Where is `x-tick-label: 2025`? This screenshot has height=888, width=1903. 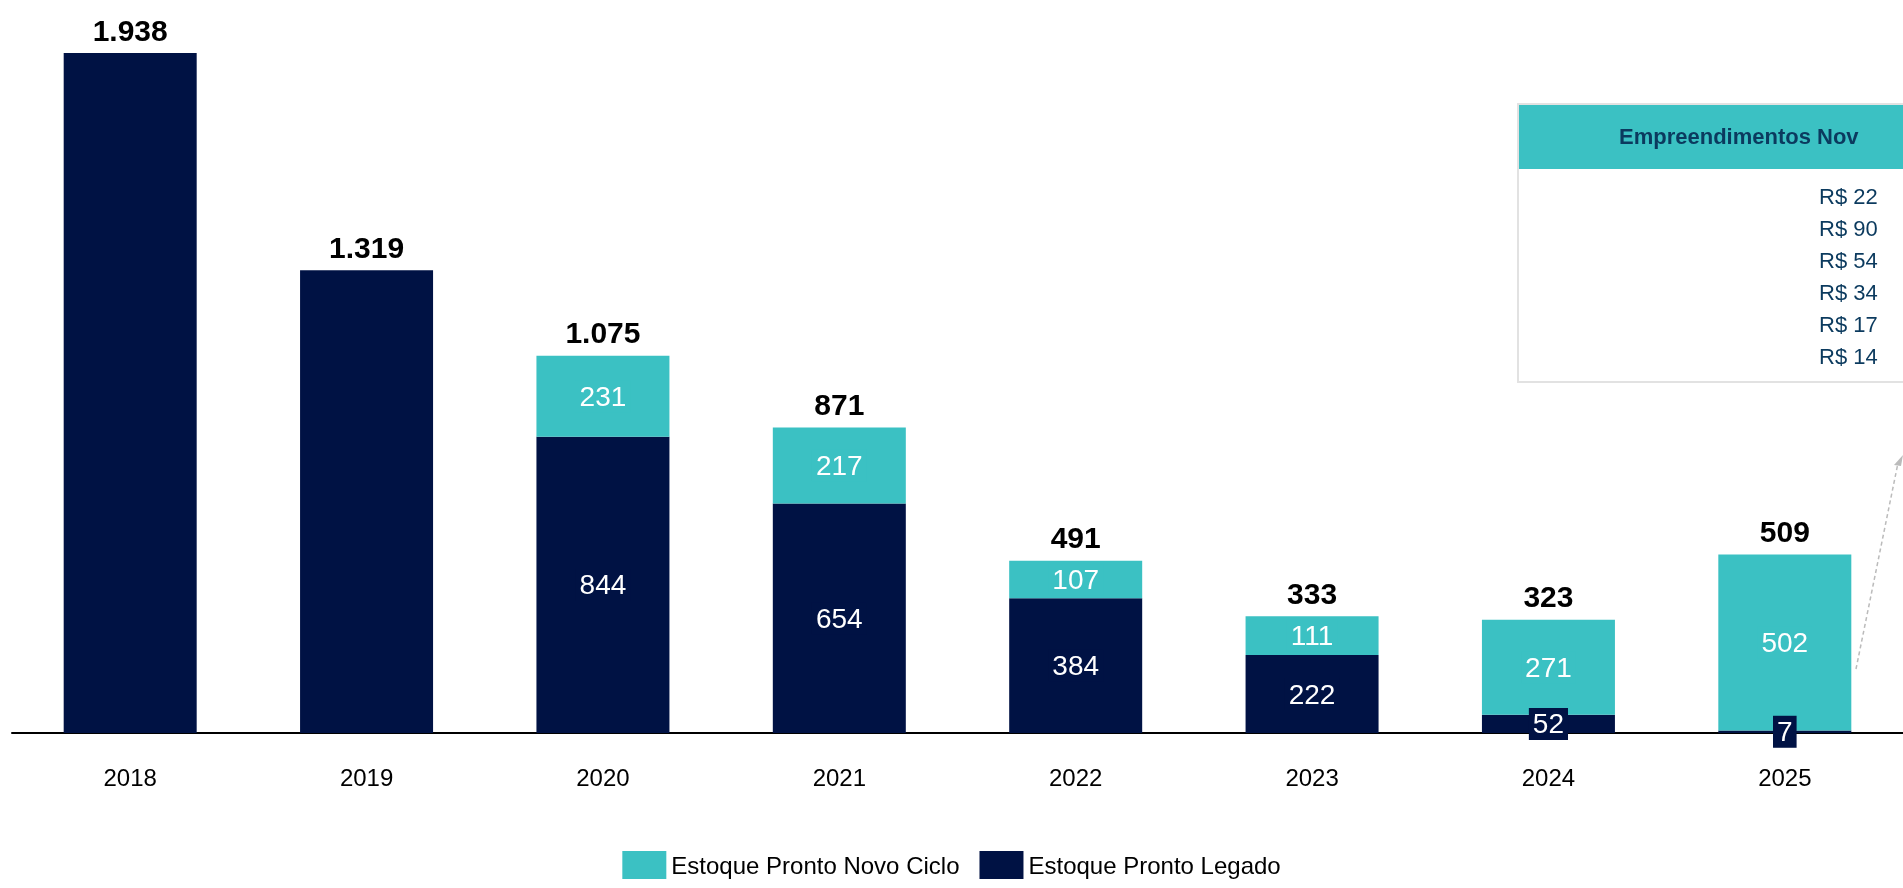
x-tick-label: 2025 is located at coordinates (1785, 777).